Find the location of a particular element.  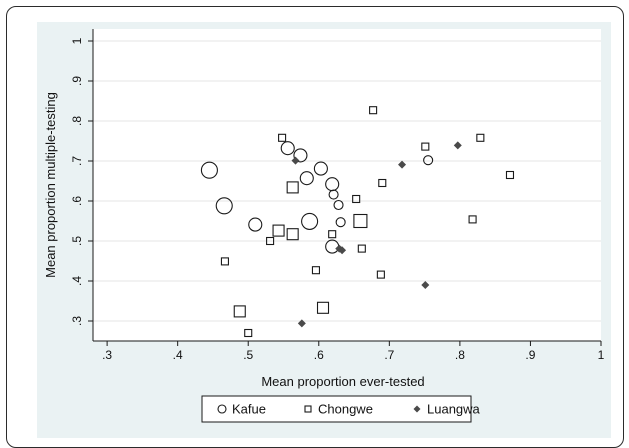

y-tick-label: .7 is located at coordinates (77, 161).